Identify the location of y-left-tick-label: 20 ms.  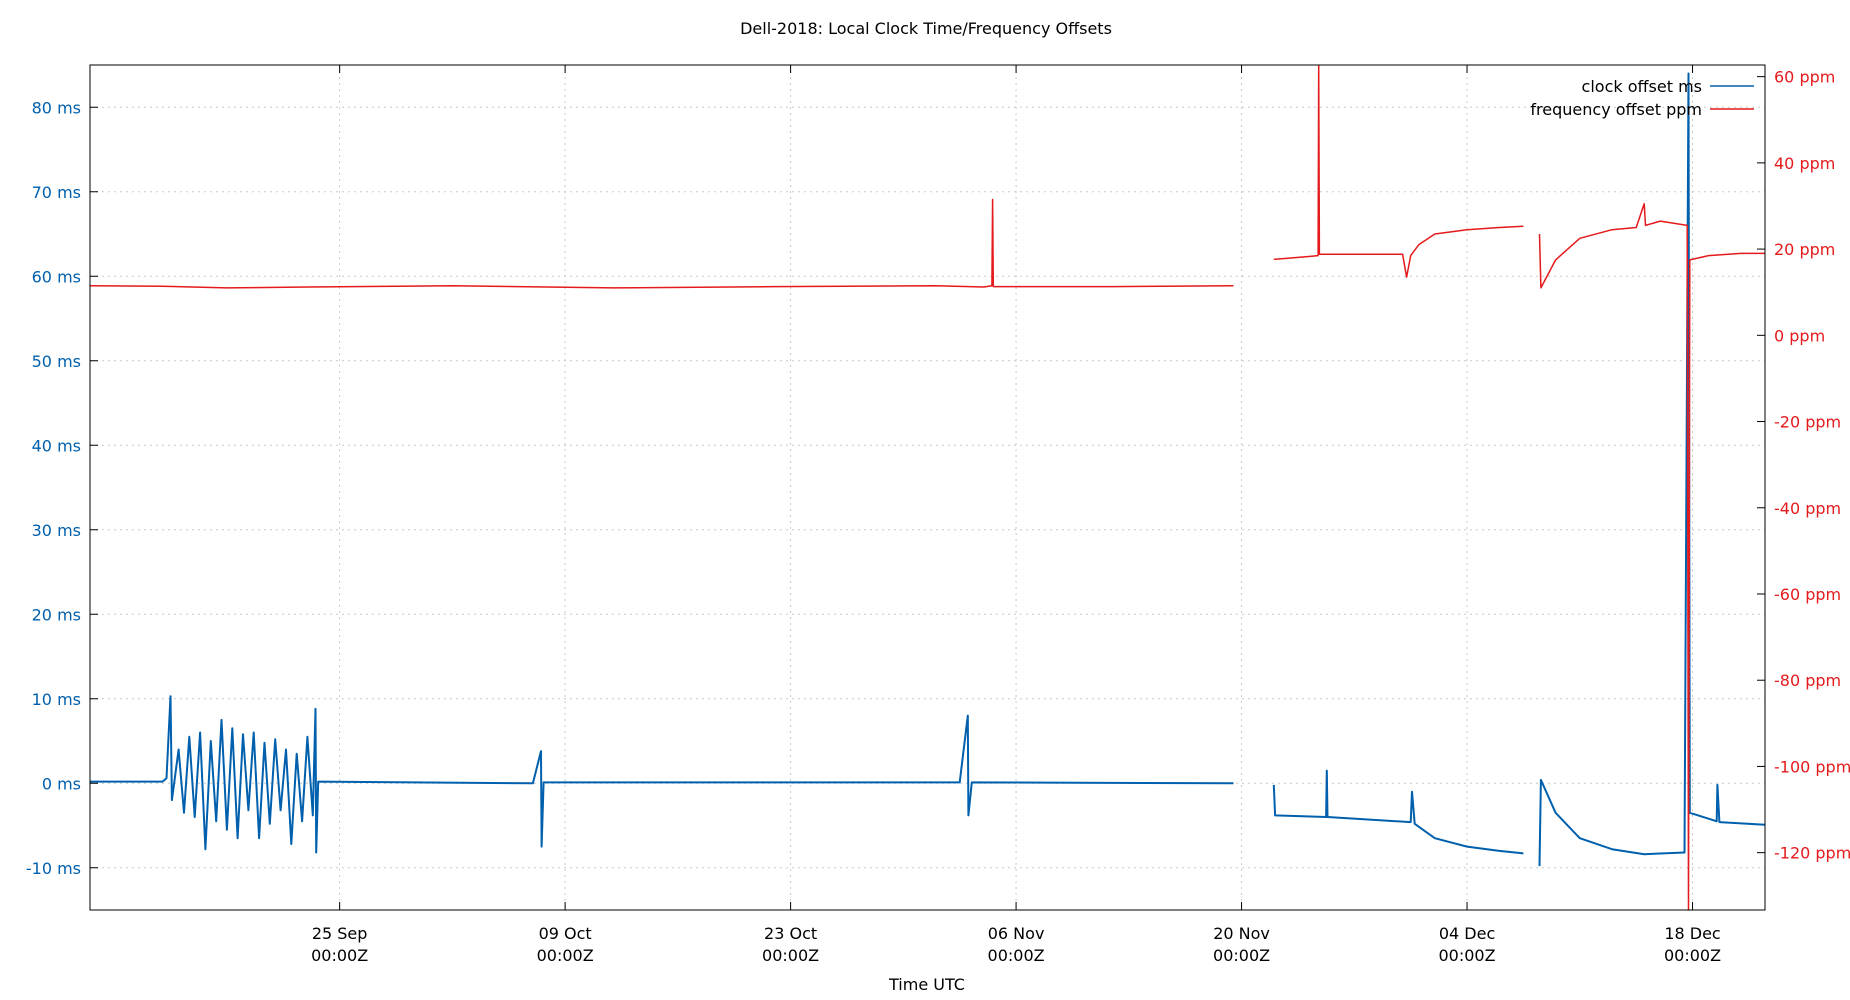
(56, 614).